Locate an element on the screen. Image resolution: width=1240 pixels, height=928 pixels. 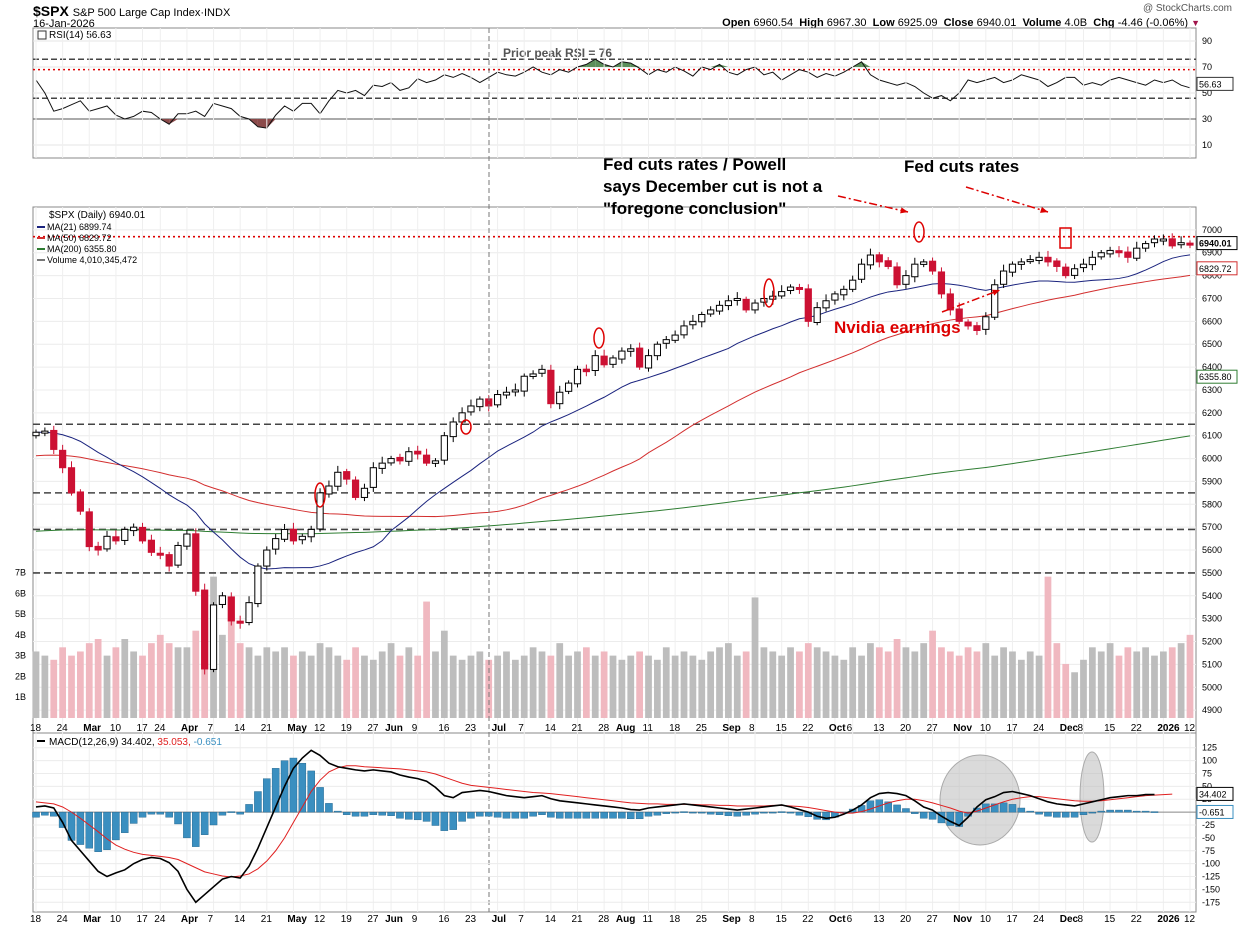
rsi-tick-label: 30 is located at coordinates (1207, 119).